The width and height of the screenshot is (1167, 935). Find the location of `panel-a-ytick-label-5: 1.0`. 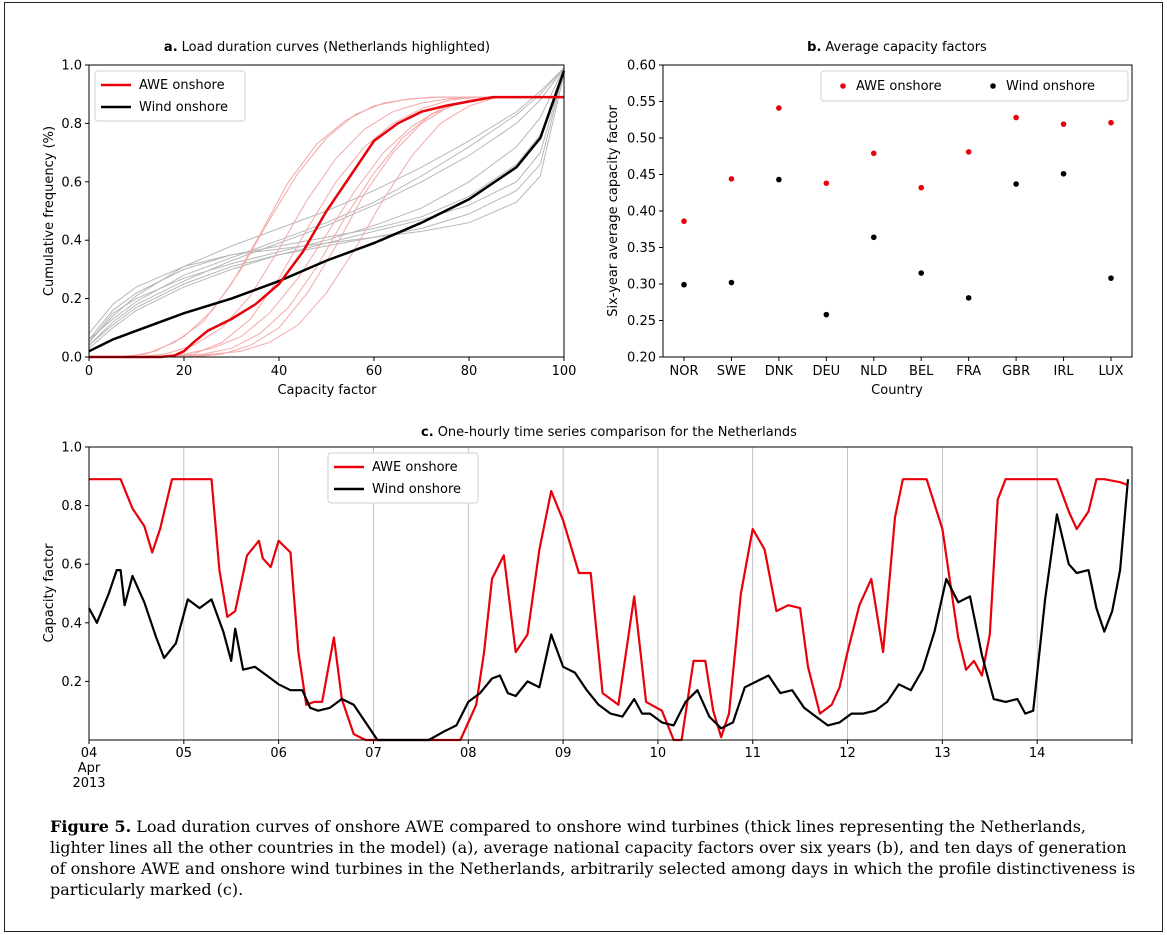

panel-a-ytick-label-5: 1.0 is located at coordinates (71, 66).